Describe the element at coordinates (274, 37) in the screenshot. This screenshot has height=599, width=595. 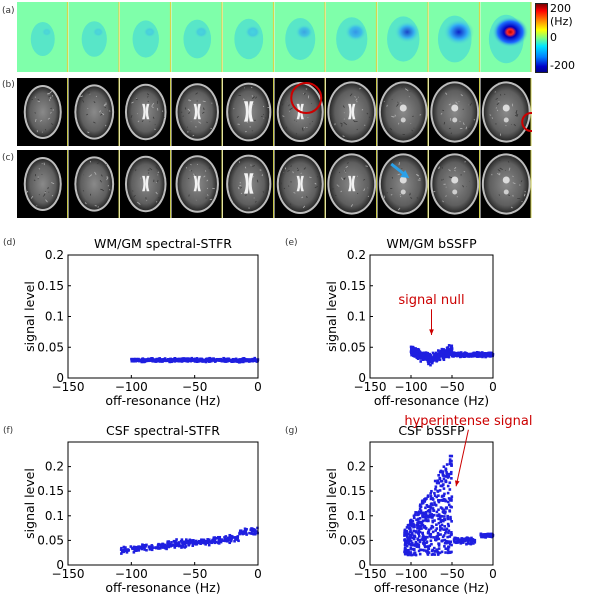
I see `field-map-tiles` at that location.